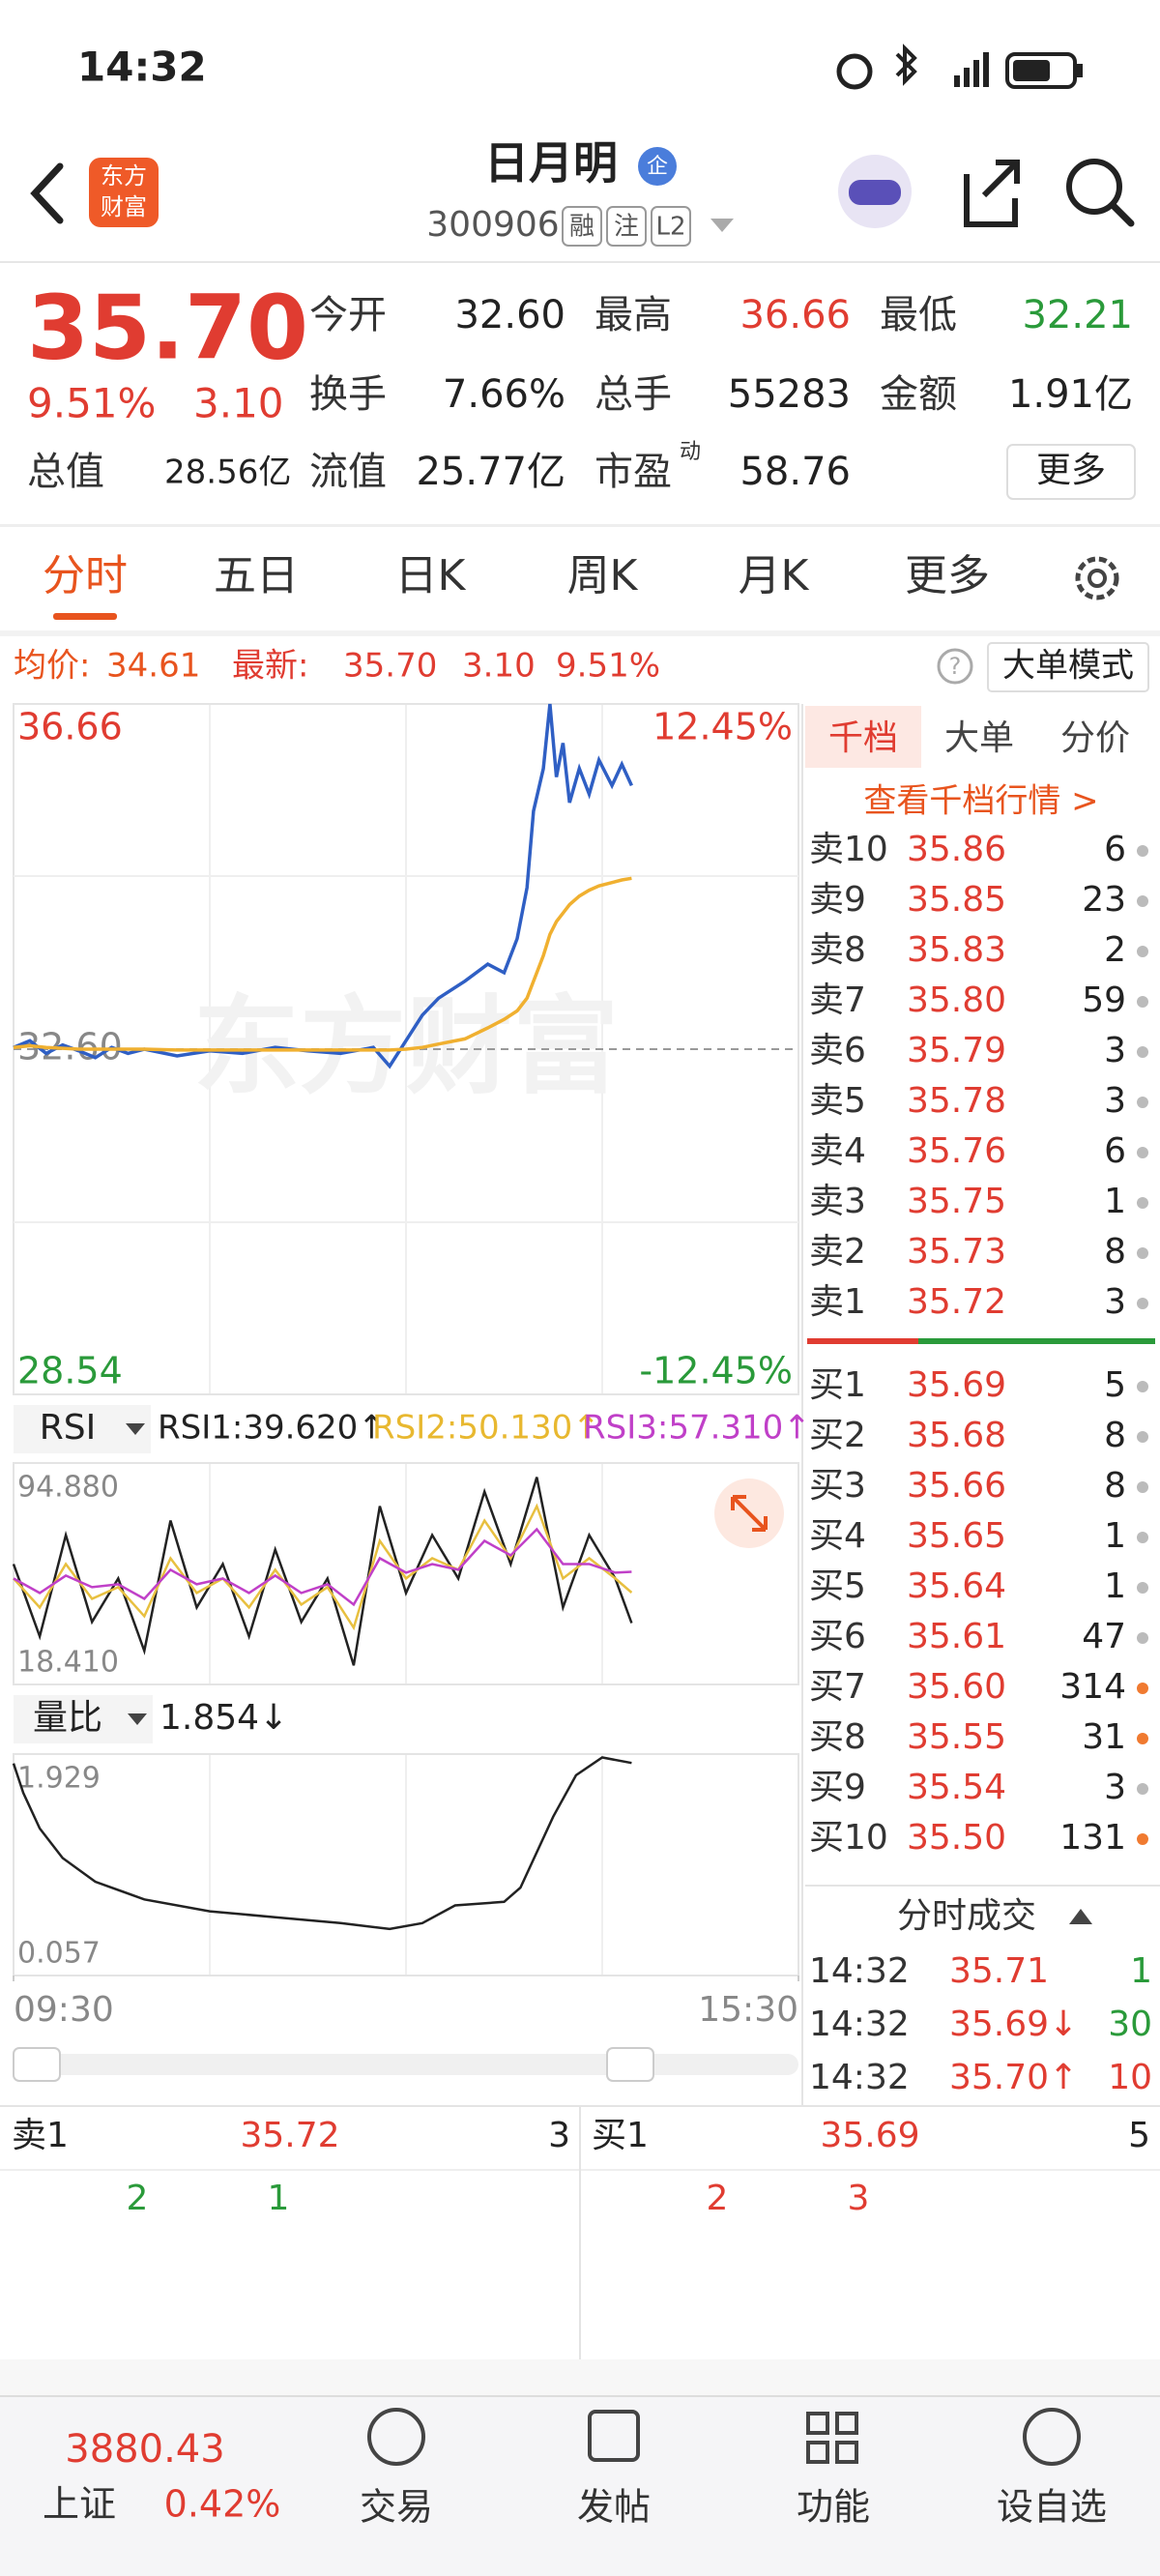 Image resolution: width=1160 pixels, height=2576 pixels. What do you see at coordinates (849, 849) in the screenshot?
I see `book-label: 卖10` at bounding box center [849, 849].